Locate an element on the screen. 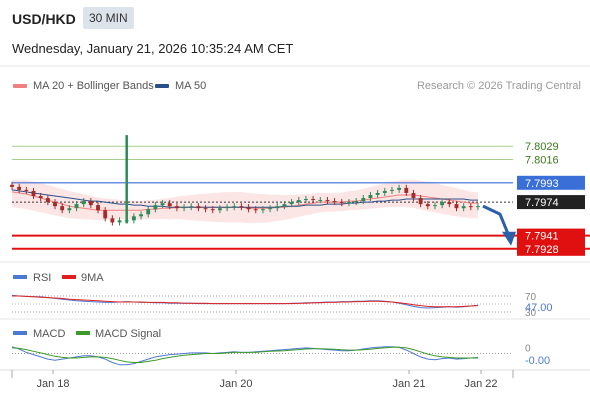 This screenshot has width=590, height=400. level-label-1: 7.8016 is located at coordinates (542, 160).